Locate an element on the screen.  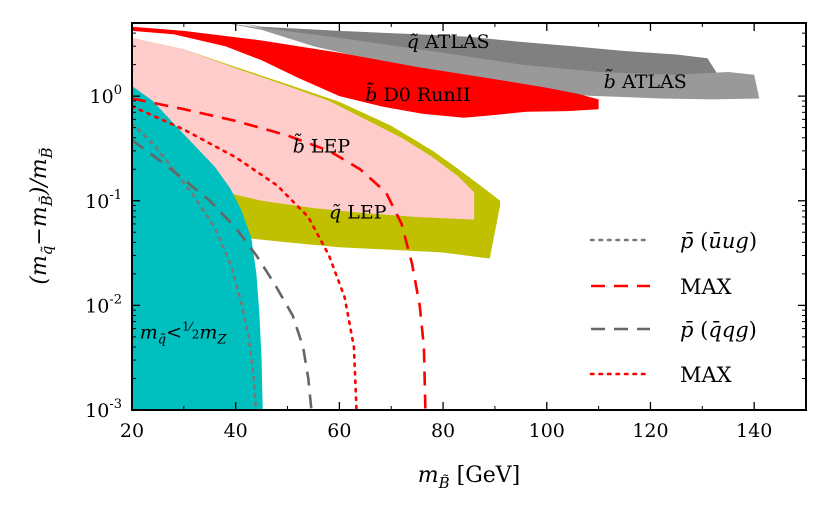
y-tick-label: 10⁻³ is located at coordinates (103, 409).